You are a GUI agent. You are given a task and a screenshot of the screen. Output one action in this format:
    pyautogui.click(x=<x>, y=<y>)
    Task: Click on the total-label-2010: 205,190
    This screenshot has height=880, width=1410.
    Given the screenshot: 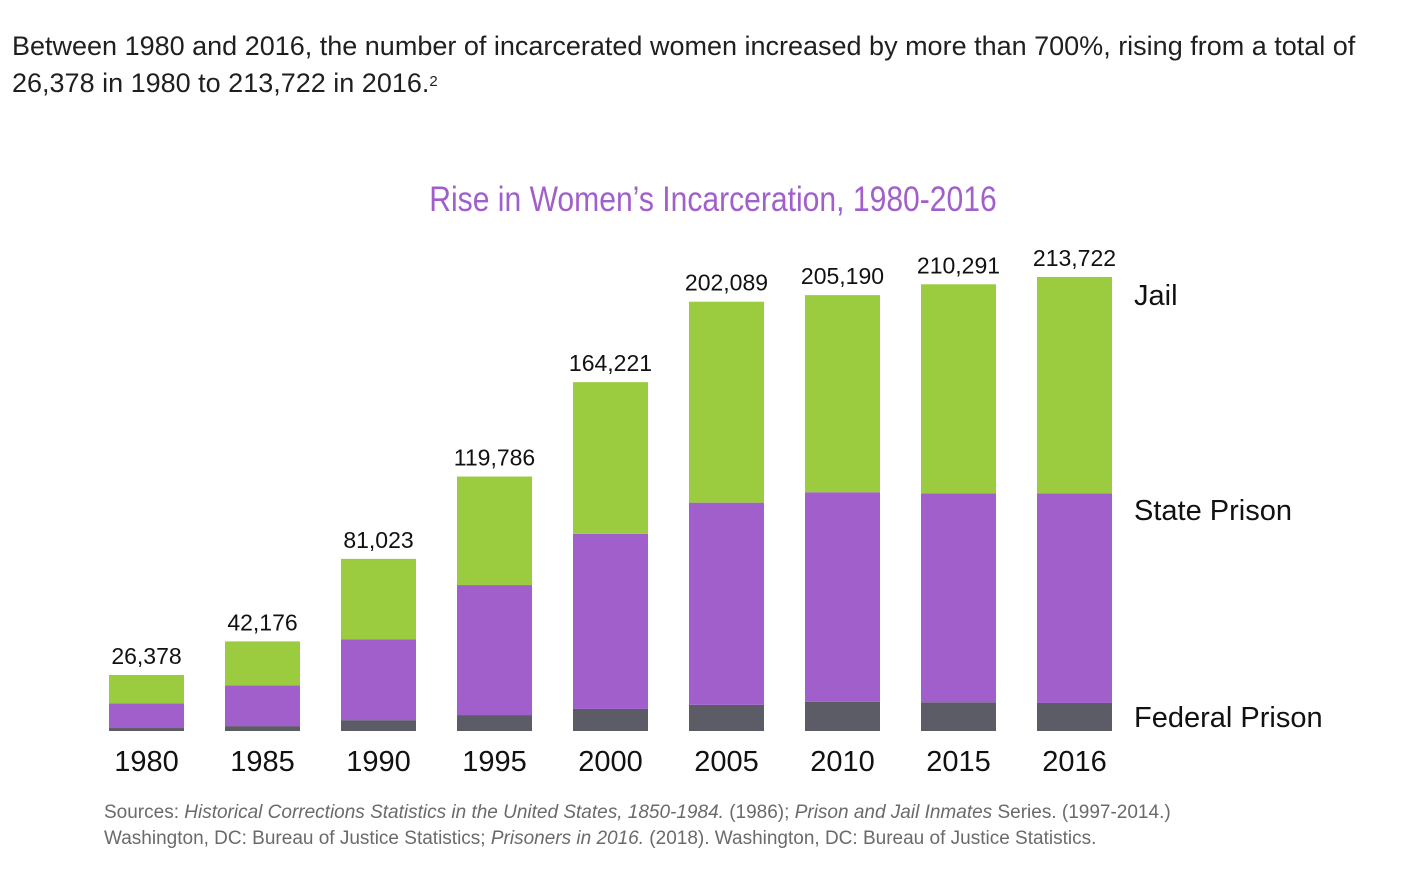 What is the action you would take?
    pyautogui.click(x=842, y=276)
    